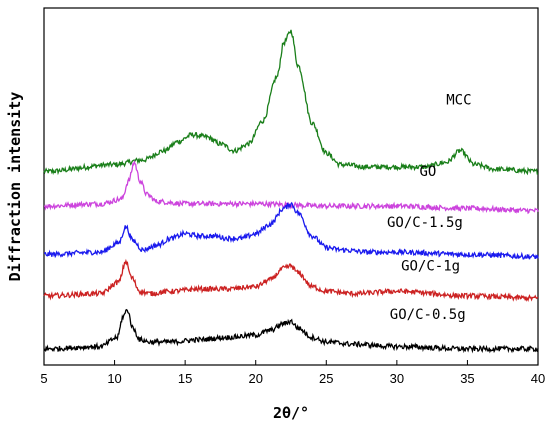 The image size is (550, 430). I want to click on x-tick-label: 20, so click(255, 378).